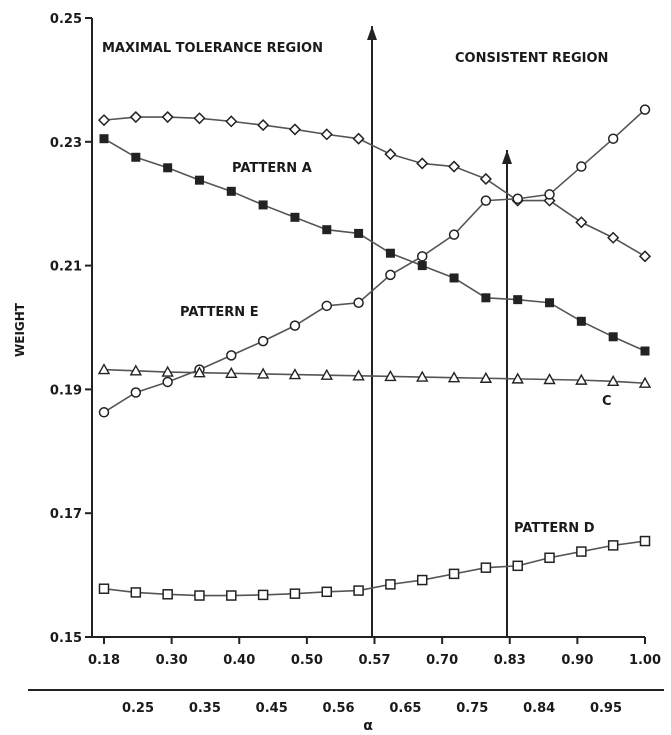  What do you see at coordinates (272, 708) in the screenshot?
I see `x-tick-label-bottom: 0.45` at bounding box center [272, 708].